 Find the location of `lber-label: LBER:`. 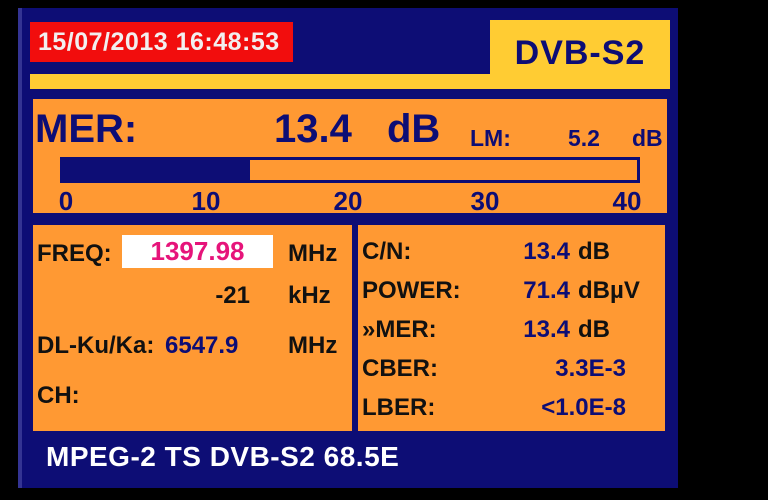

lber-label: LBER: is located at coordinates (399, 407).